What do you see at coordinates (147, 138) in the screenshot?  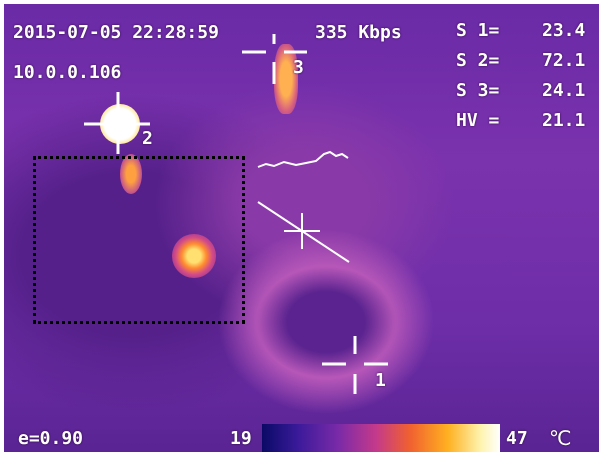 I see `spot-marker-2-label: 2` at bounding box center [147, 138].